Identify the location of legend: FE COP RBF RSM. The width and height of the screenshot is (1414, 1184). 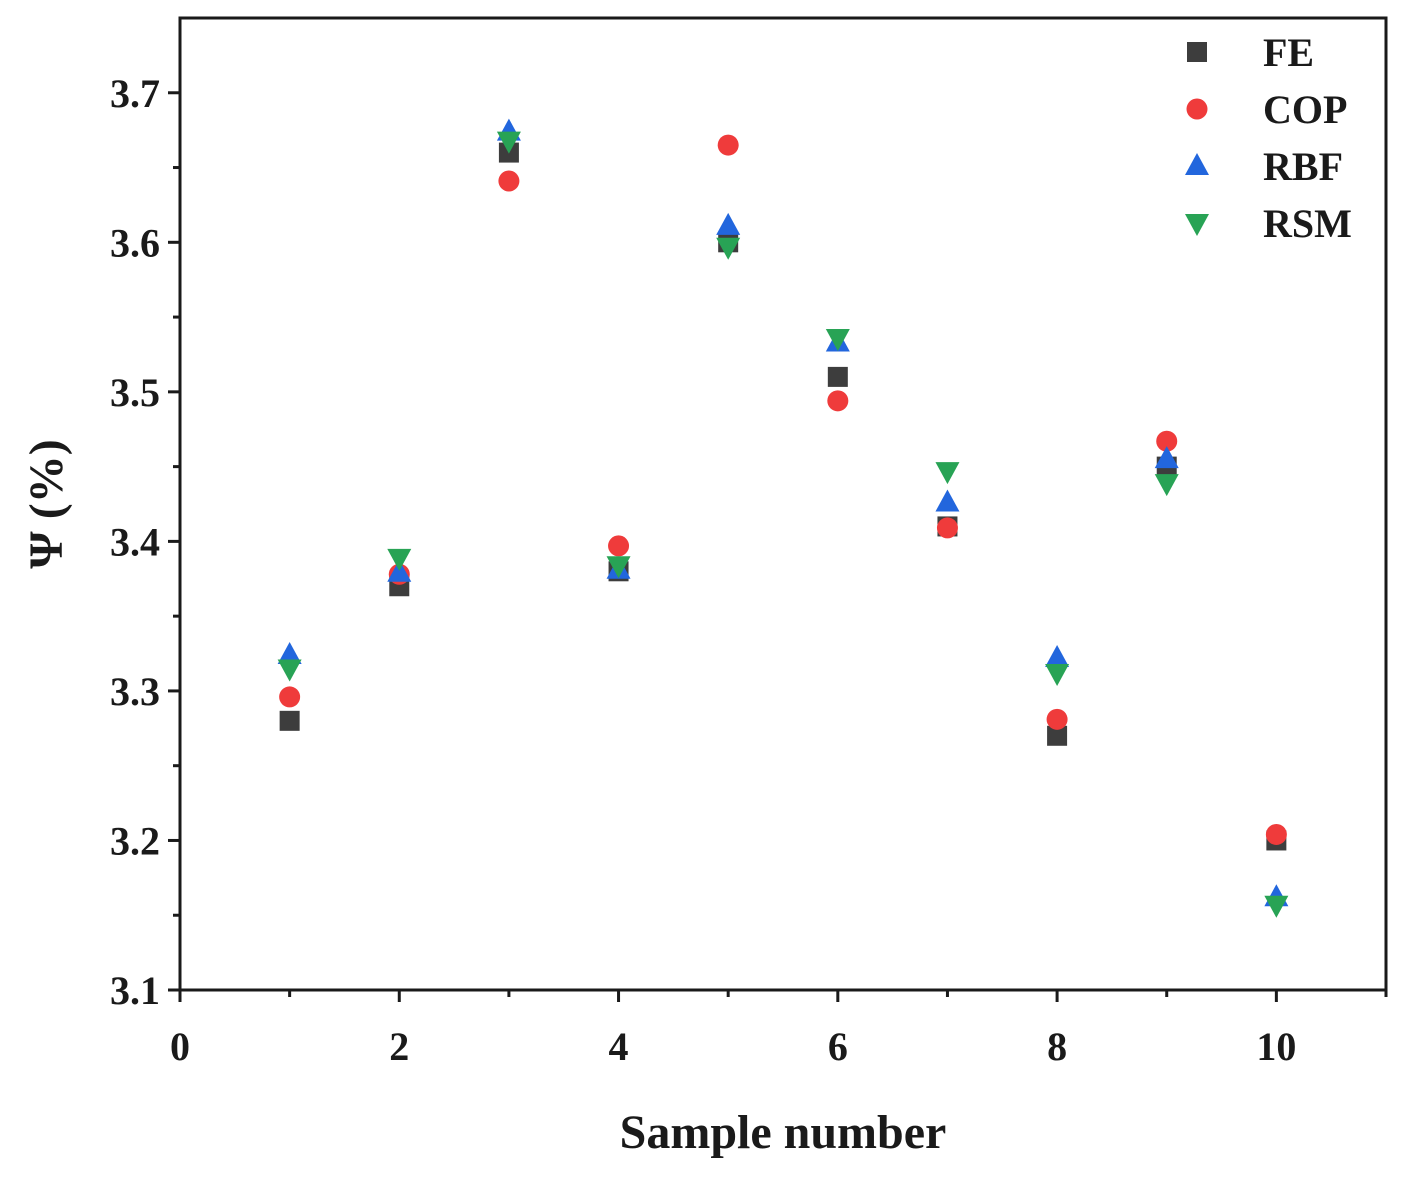
(1268, 138).